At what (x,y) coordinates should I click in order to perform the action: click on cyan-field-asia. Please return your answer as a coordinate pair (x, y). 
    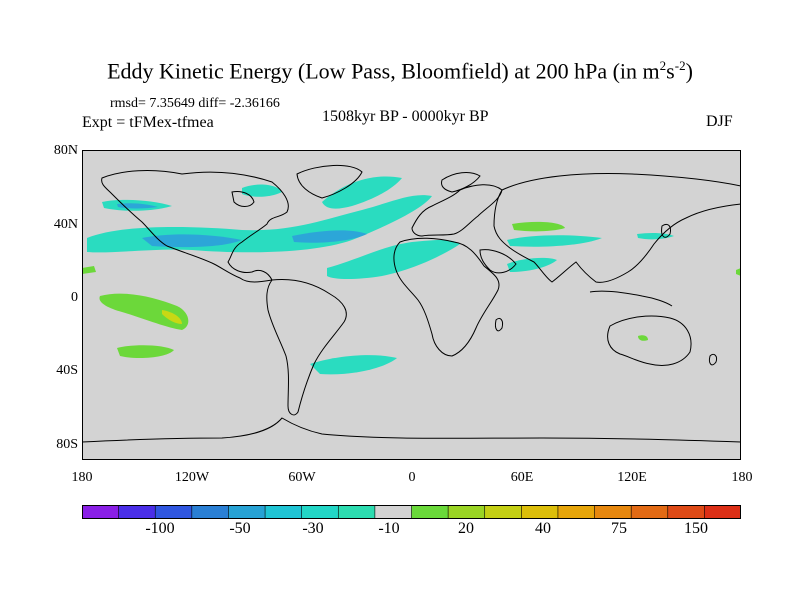
    Looking at the image, I should click on (554, 241).